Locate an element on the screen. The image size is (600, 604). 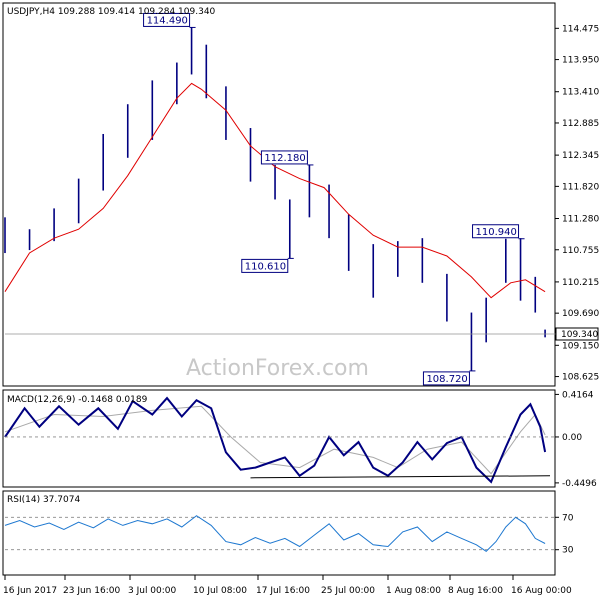
xtick-label-5: 25 Jul 00:00 is located at coordinates (348, 591).